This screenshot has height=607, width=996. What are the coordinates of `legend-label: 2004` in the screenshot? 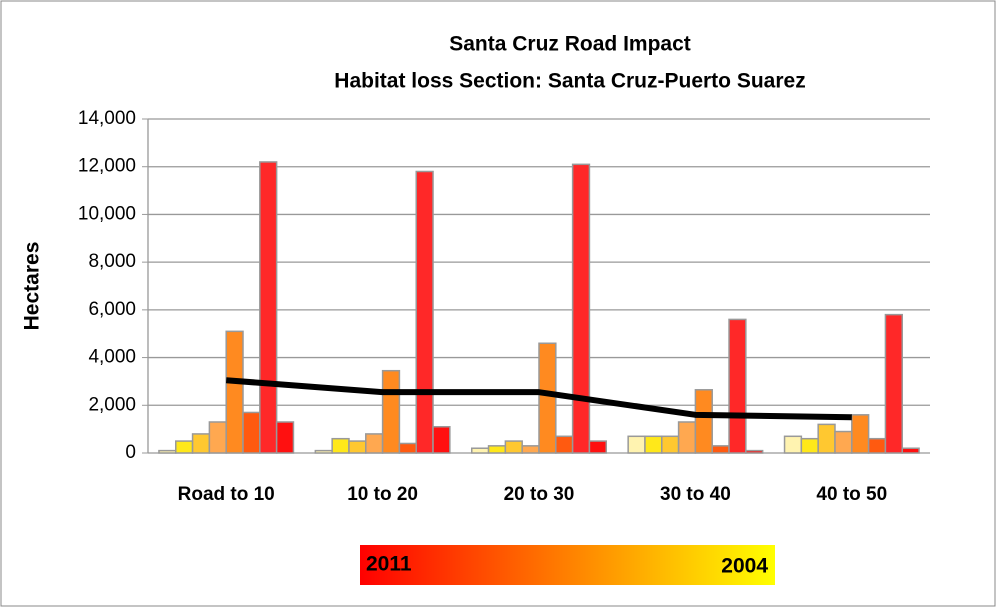 It's located at (744, 566).